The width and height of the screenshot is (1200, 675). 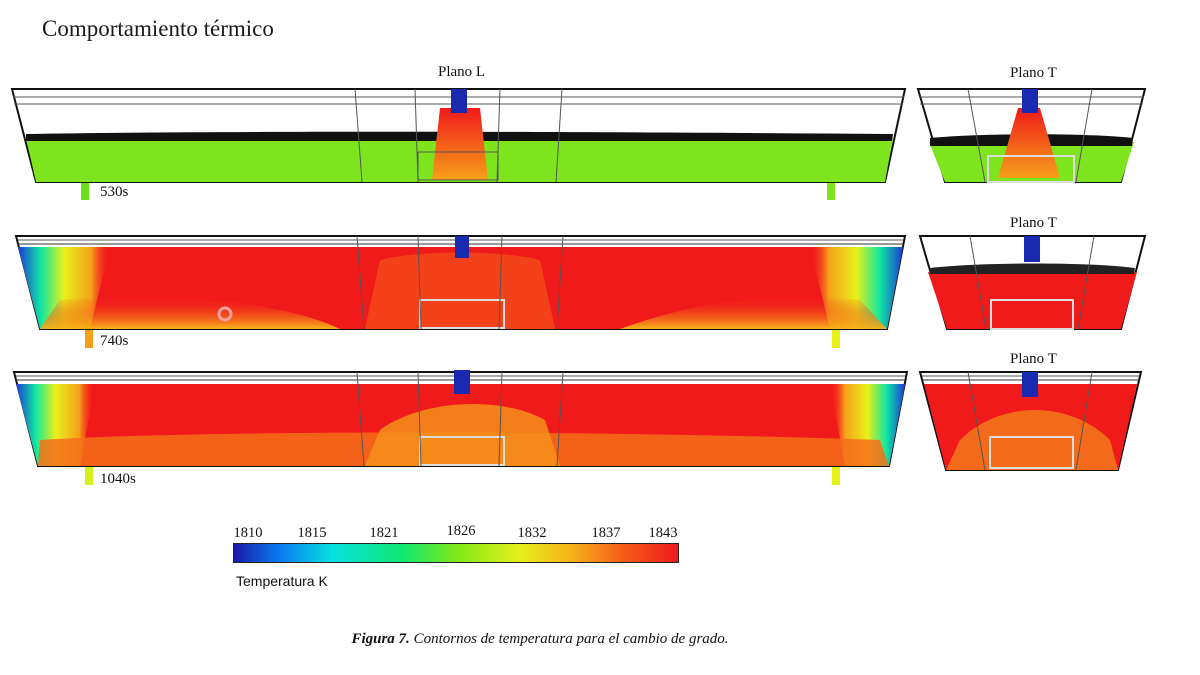 What do you see at coordinates (462, 72) in the screenshot?
I see `plane-l-label: Plano L` at bounding box center [462, 72].